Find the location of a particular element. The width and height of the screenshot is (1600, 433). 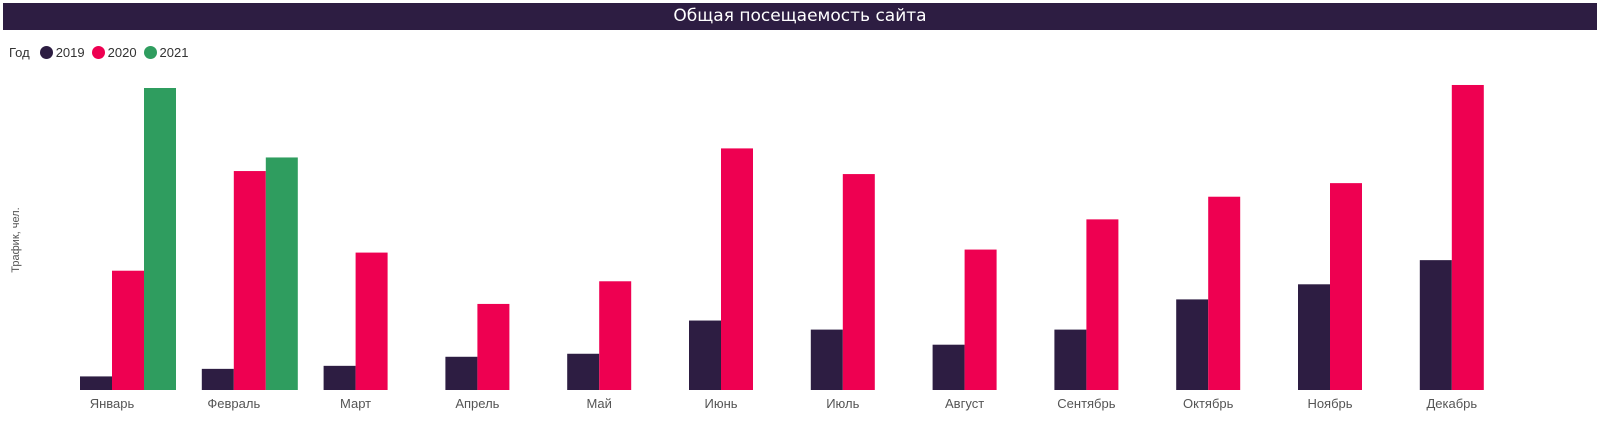

x-tick-label: Июнь is located at coordinates (720, 403).